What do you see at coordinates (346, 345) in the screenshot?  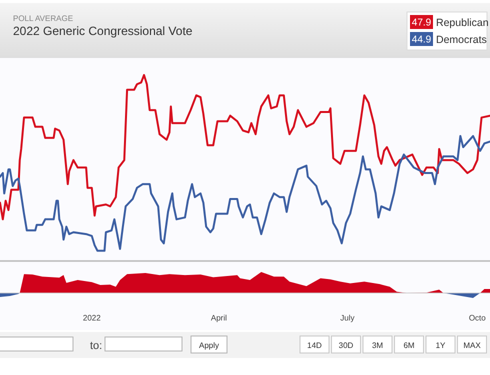 I see `range-button: 30D` at bounding box center [346, 345].